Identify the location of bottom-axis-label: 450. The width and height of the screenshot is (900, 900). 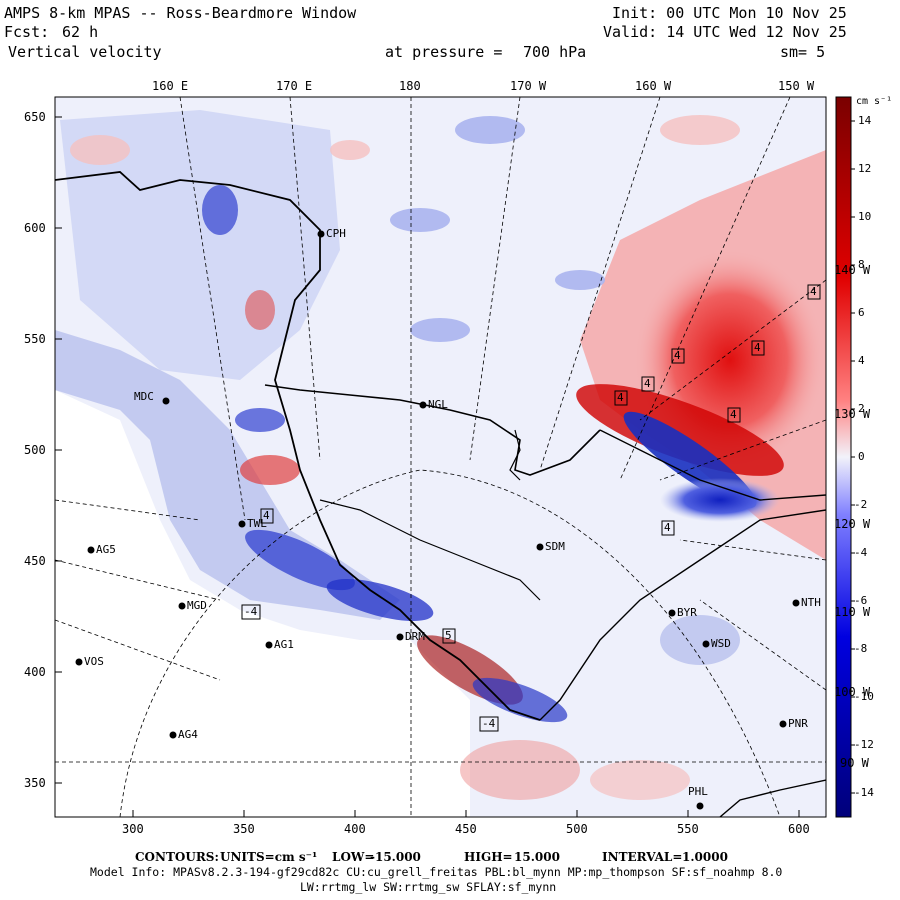
(466, 829).